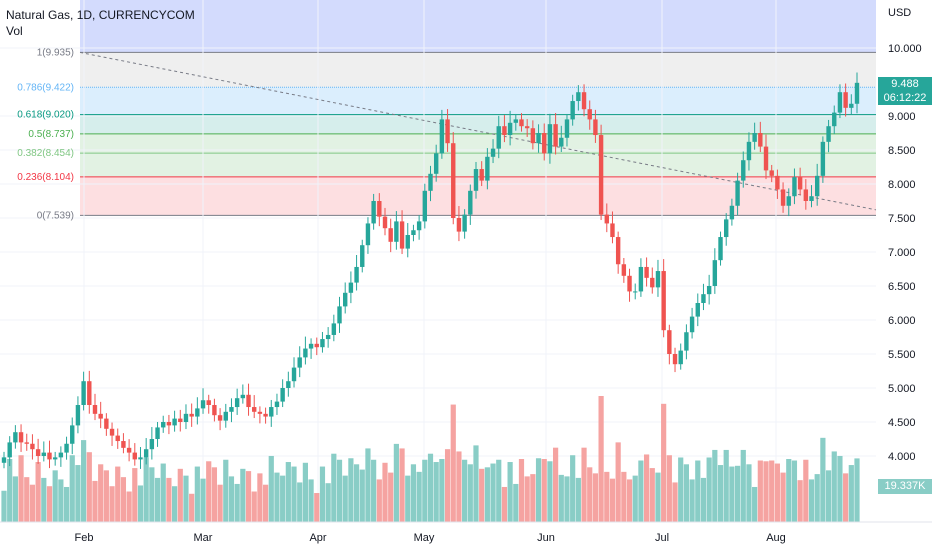 This screenshot has width=932, height=550. Describe the element at coordinates (662, 538) in the screenshot. I see `time-tick-label: Jul` at that location.